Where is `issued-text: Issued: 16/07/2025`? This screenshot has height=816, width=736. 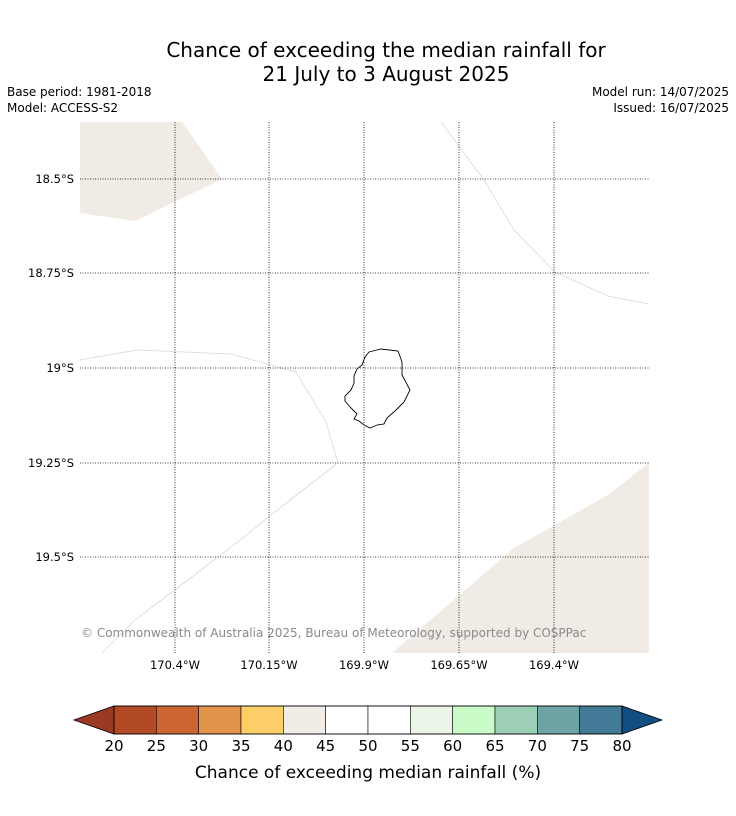 issued-text: Issued: 16/07/2025 is located at coordinates (671, 108).